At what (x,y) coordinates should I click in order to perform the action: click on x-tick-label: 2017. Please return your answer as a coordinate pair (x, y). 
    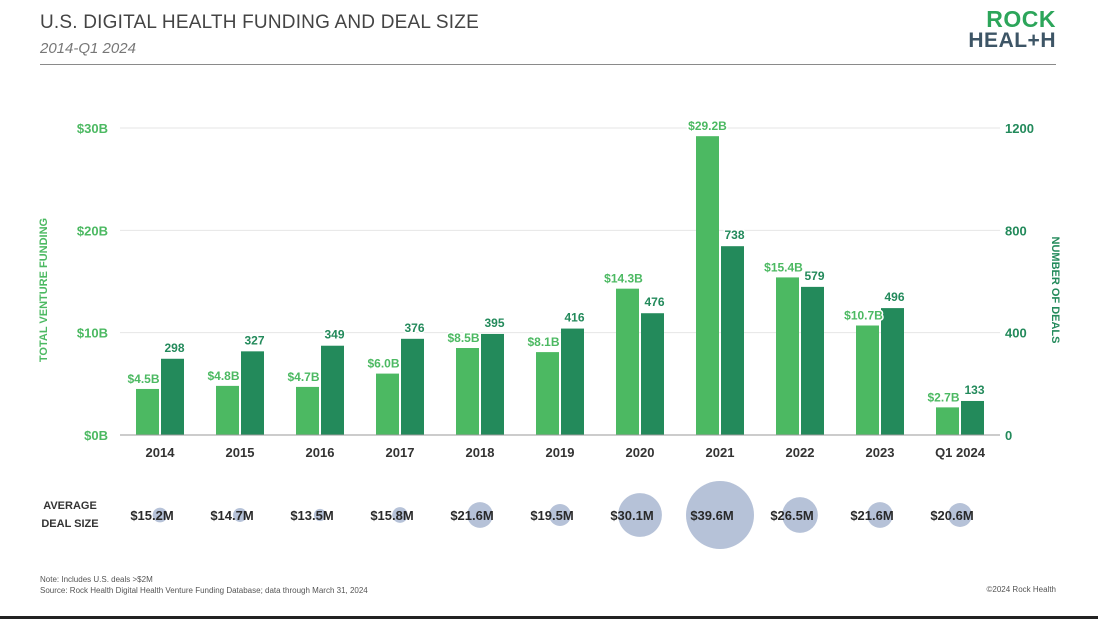
    Looking at the image, I should click on (400, 452).